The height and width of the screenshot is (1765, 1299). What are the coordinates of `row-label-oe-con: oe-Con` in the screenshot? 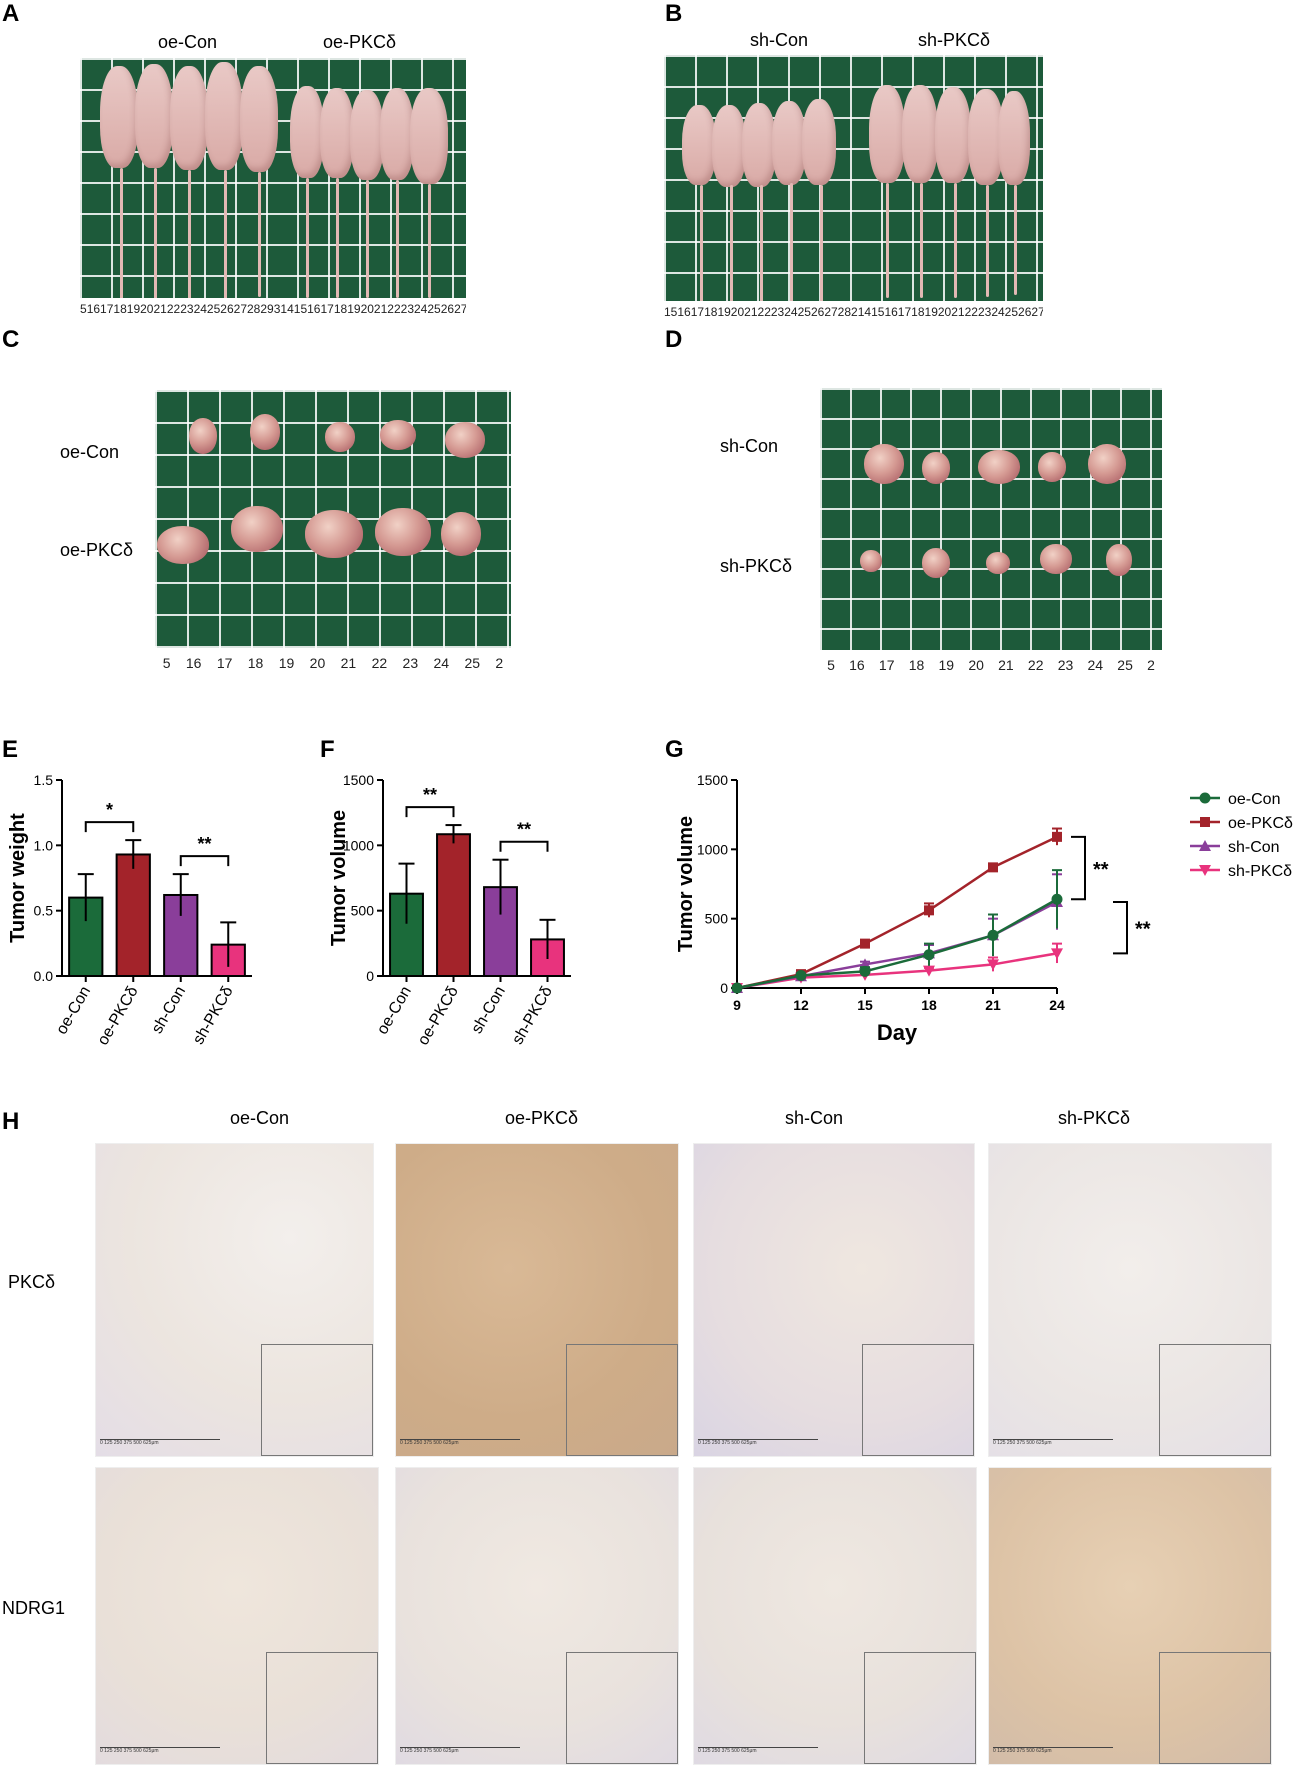 It's located at (90, 452).